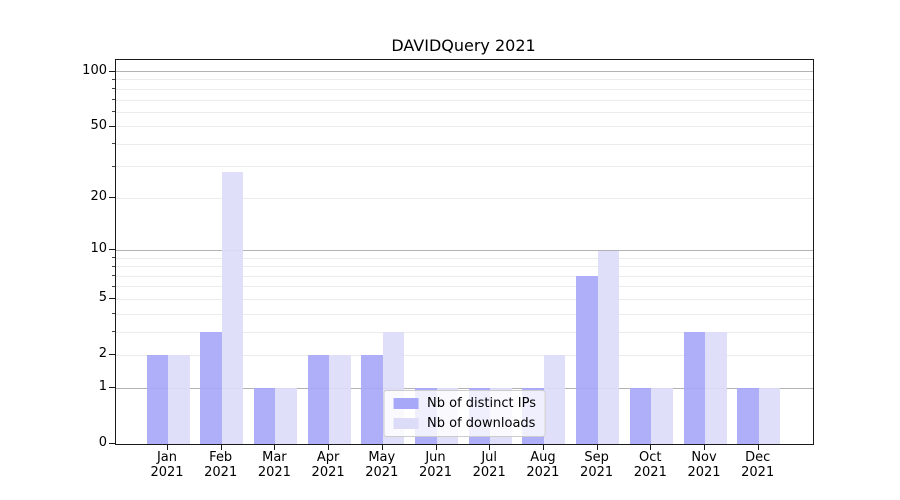 This screenshot has height=500, width=900. What do you see at coordinates (94, 70) in the screenshot?
I see `y-tick-label-100: 100` at bounding box center [94, 70].